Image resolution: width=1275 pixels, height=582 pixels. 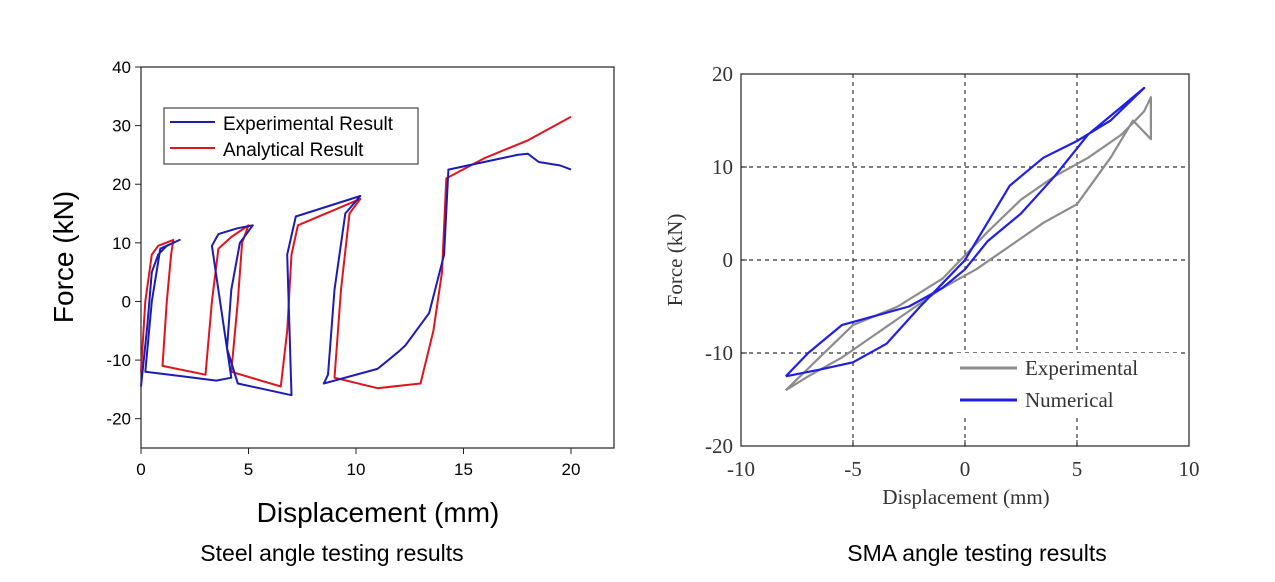 What do you see at coordinates (378, 512) in the screenshot?
I see `left-x-axis-label: Displacement (mm)` at bounding box center [378, 512].